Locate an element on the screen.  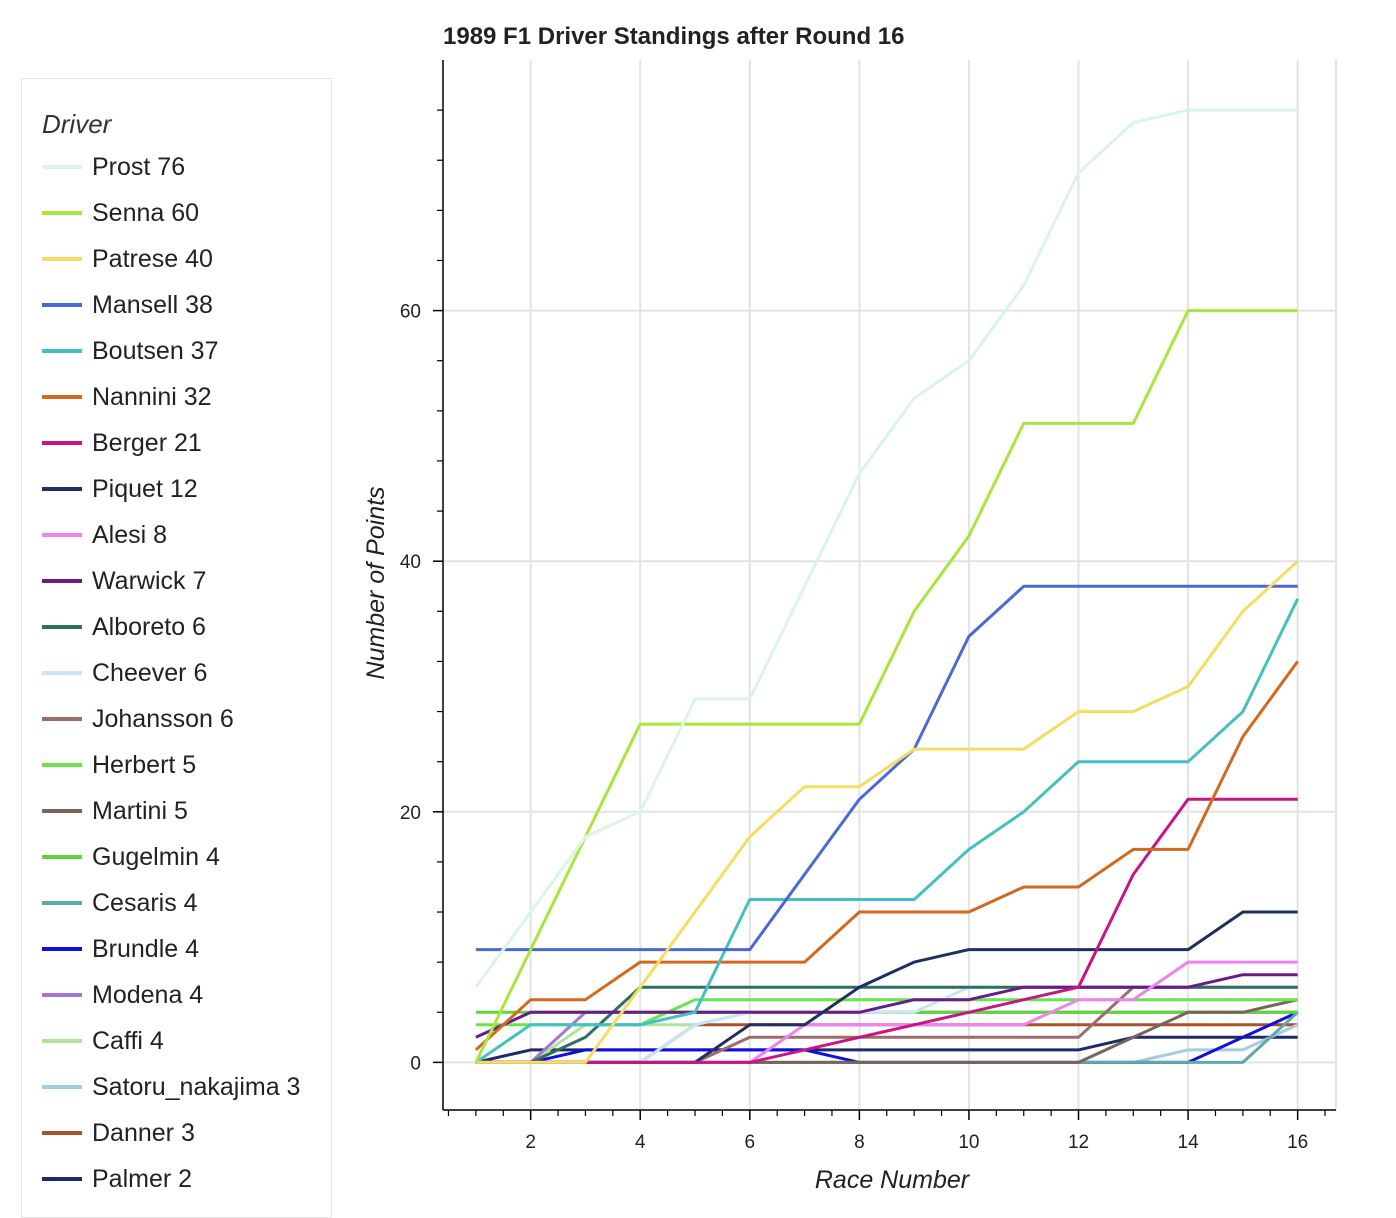
legend-item: Senna 60 is located at coordinates (120, 213).